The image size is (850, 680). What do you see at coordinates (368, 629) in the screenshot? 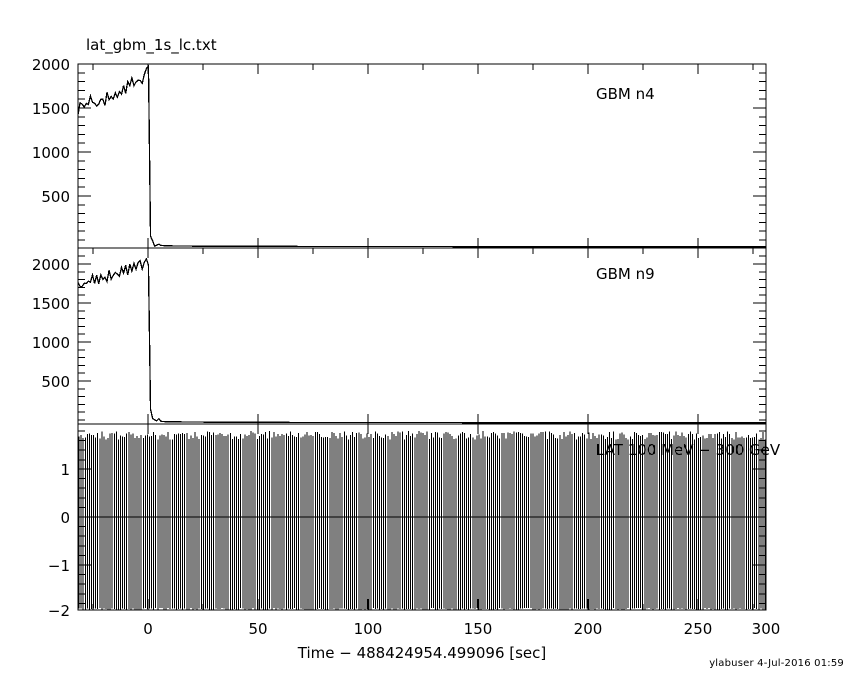
I see `xtick-label: 100` at bounding box center [368, 629].